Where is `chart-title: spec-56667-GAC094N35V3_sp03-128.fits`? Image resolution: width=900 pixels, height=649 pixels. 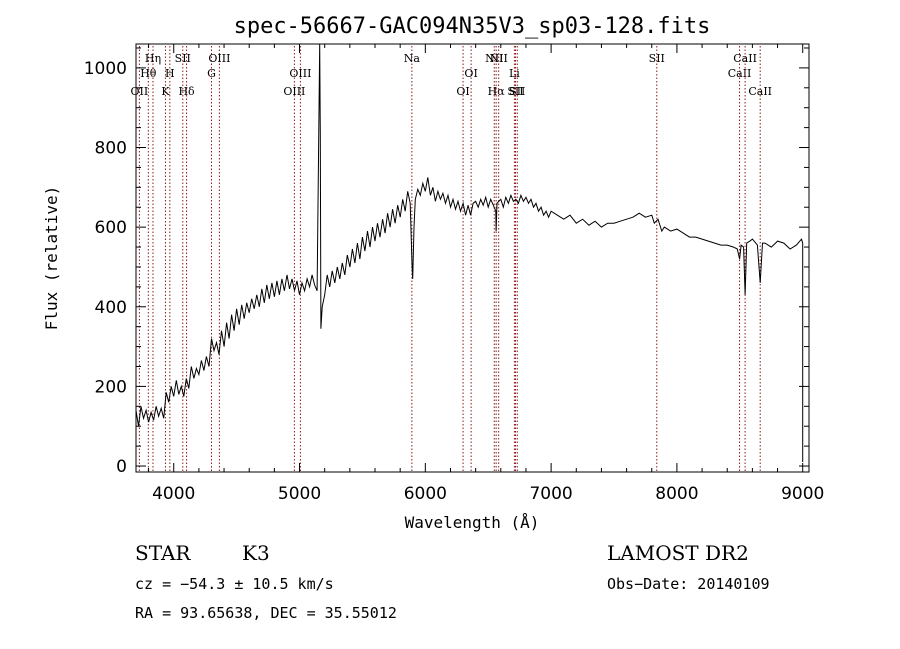 chart-title: spec-56667-GAC094N35V3_sp03-128.fits is located at coordinates (472, 26).